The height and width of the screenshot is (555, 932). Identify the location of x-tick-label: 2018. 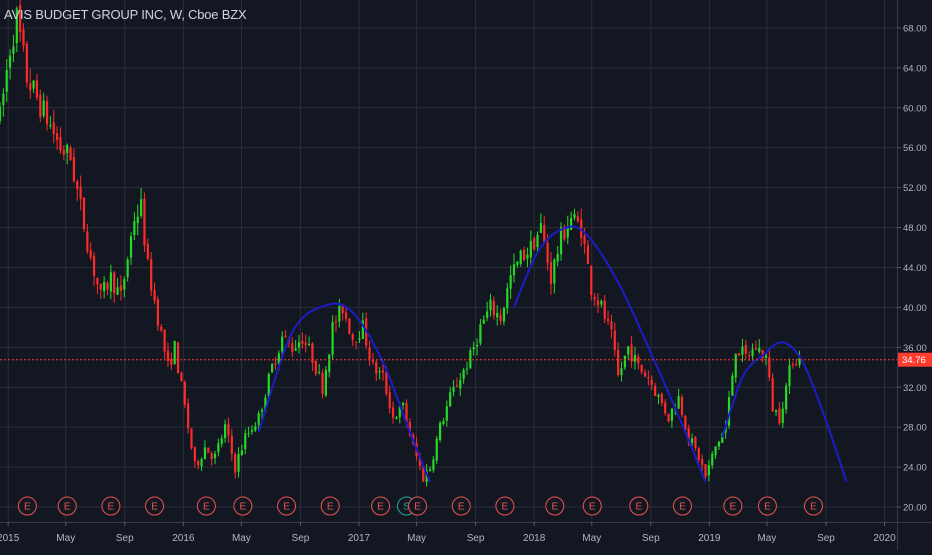
(534, 538).